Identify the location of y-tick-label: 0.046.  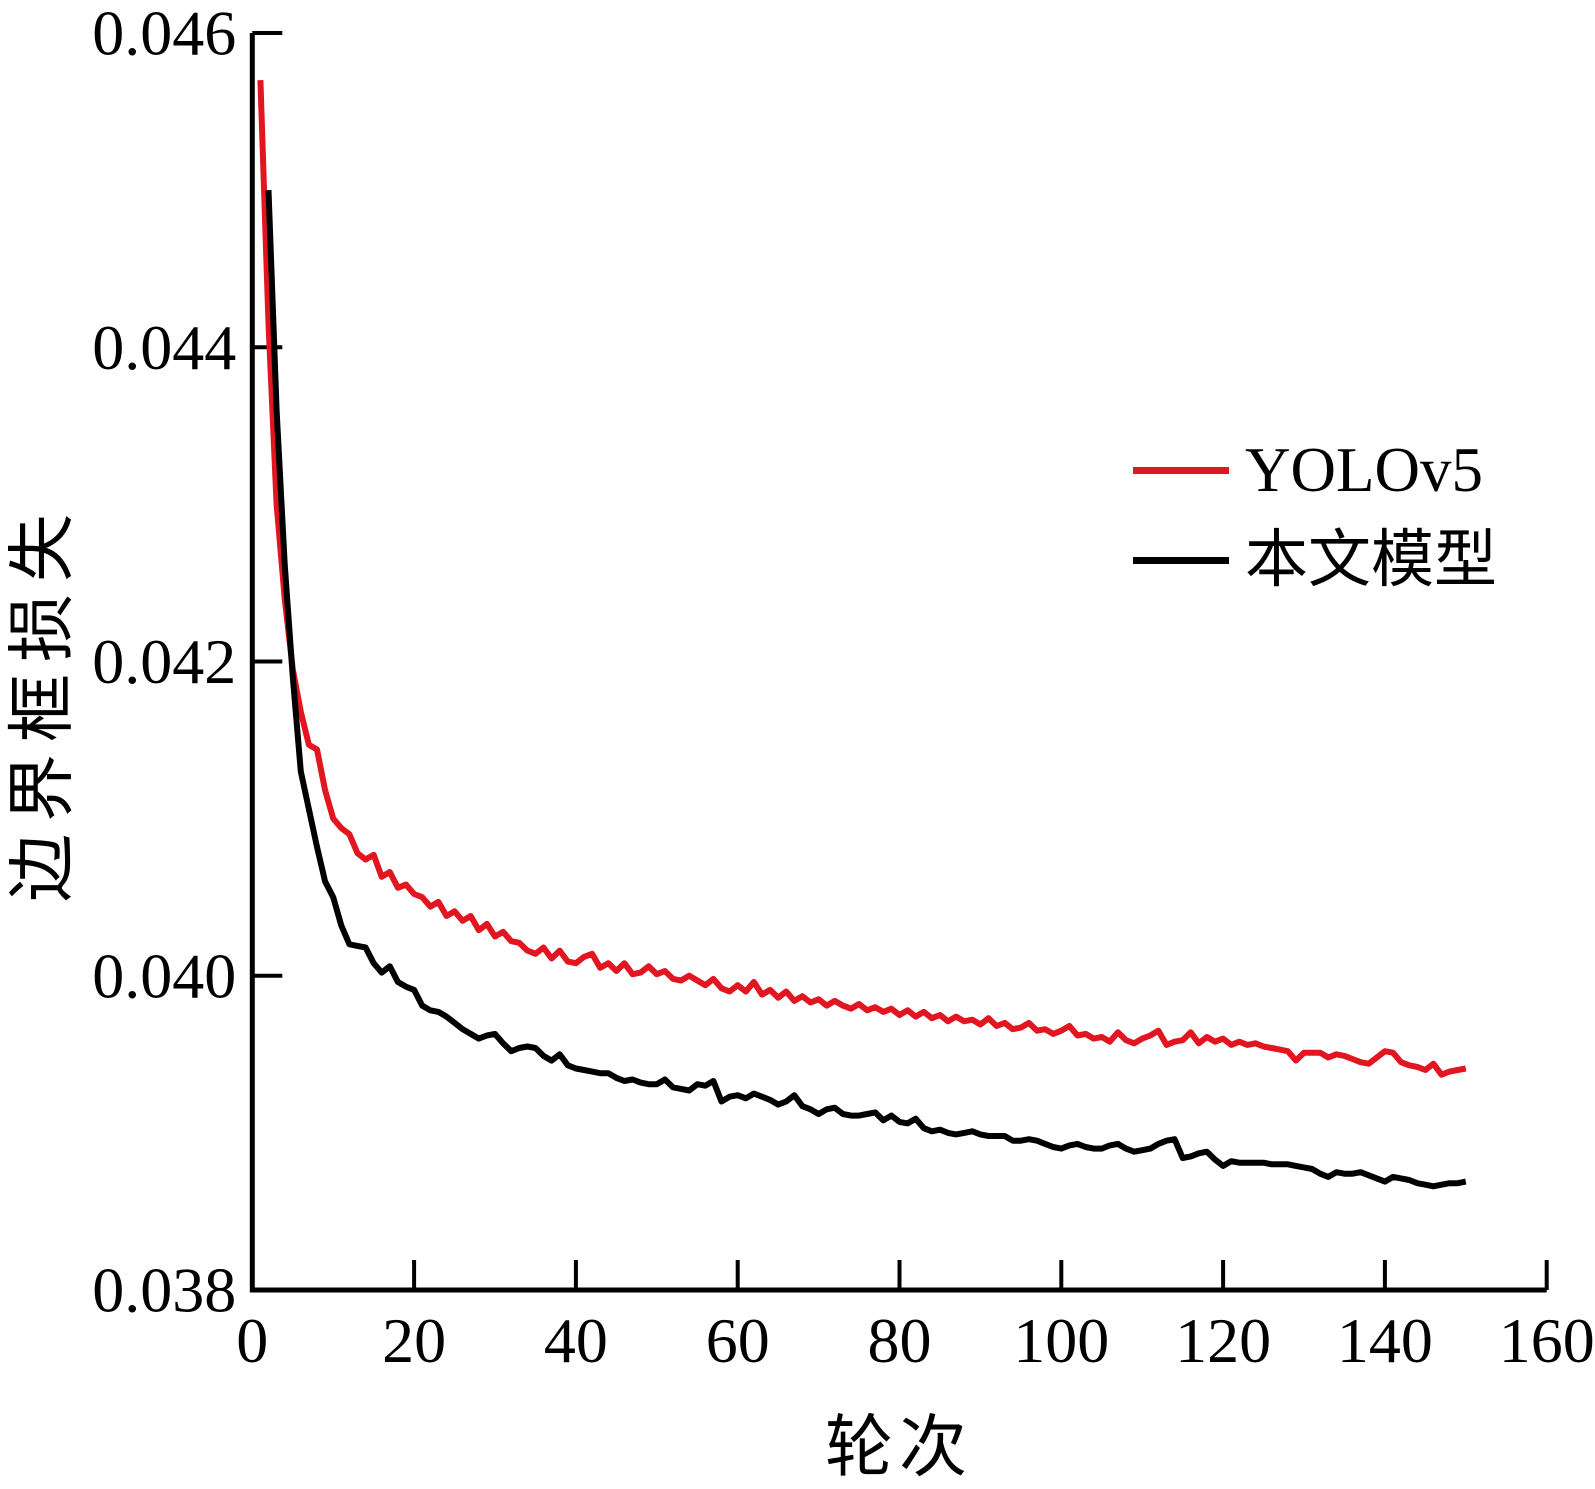
(164, 34).